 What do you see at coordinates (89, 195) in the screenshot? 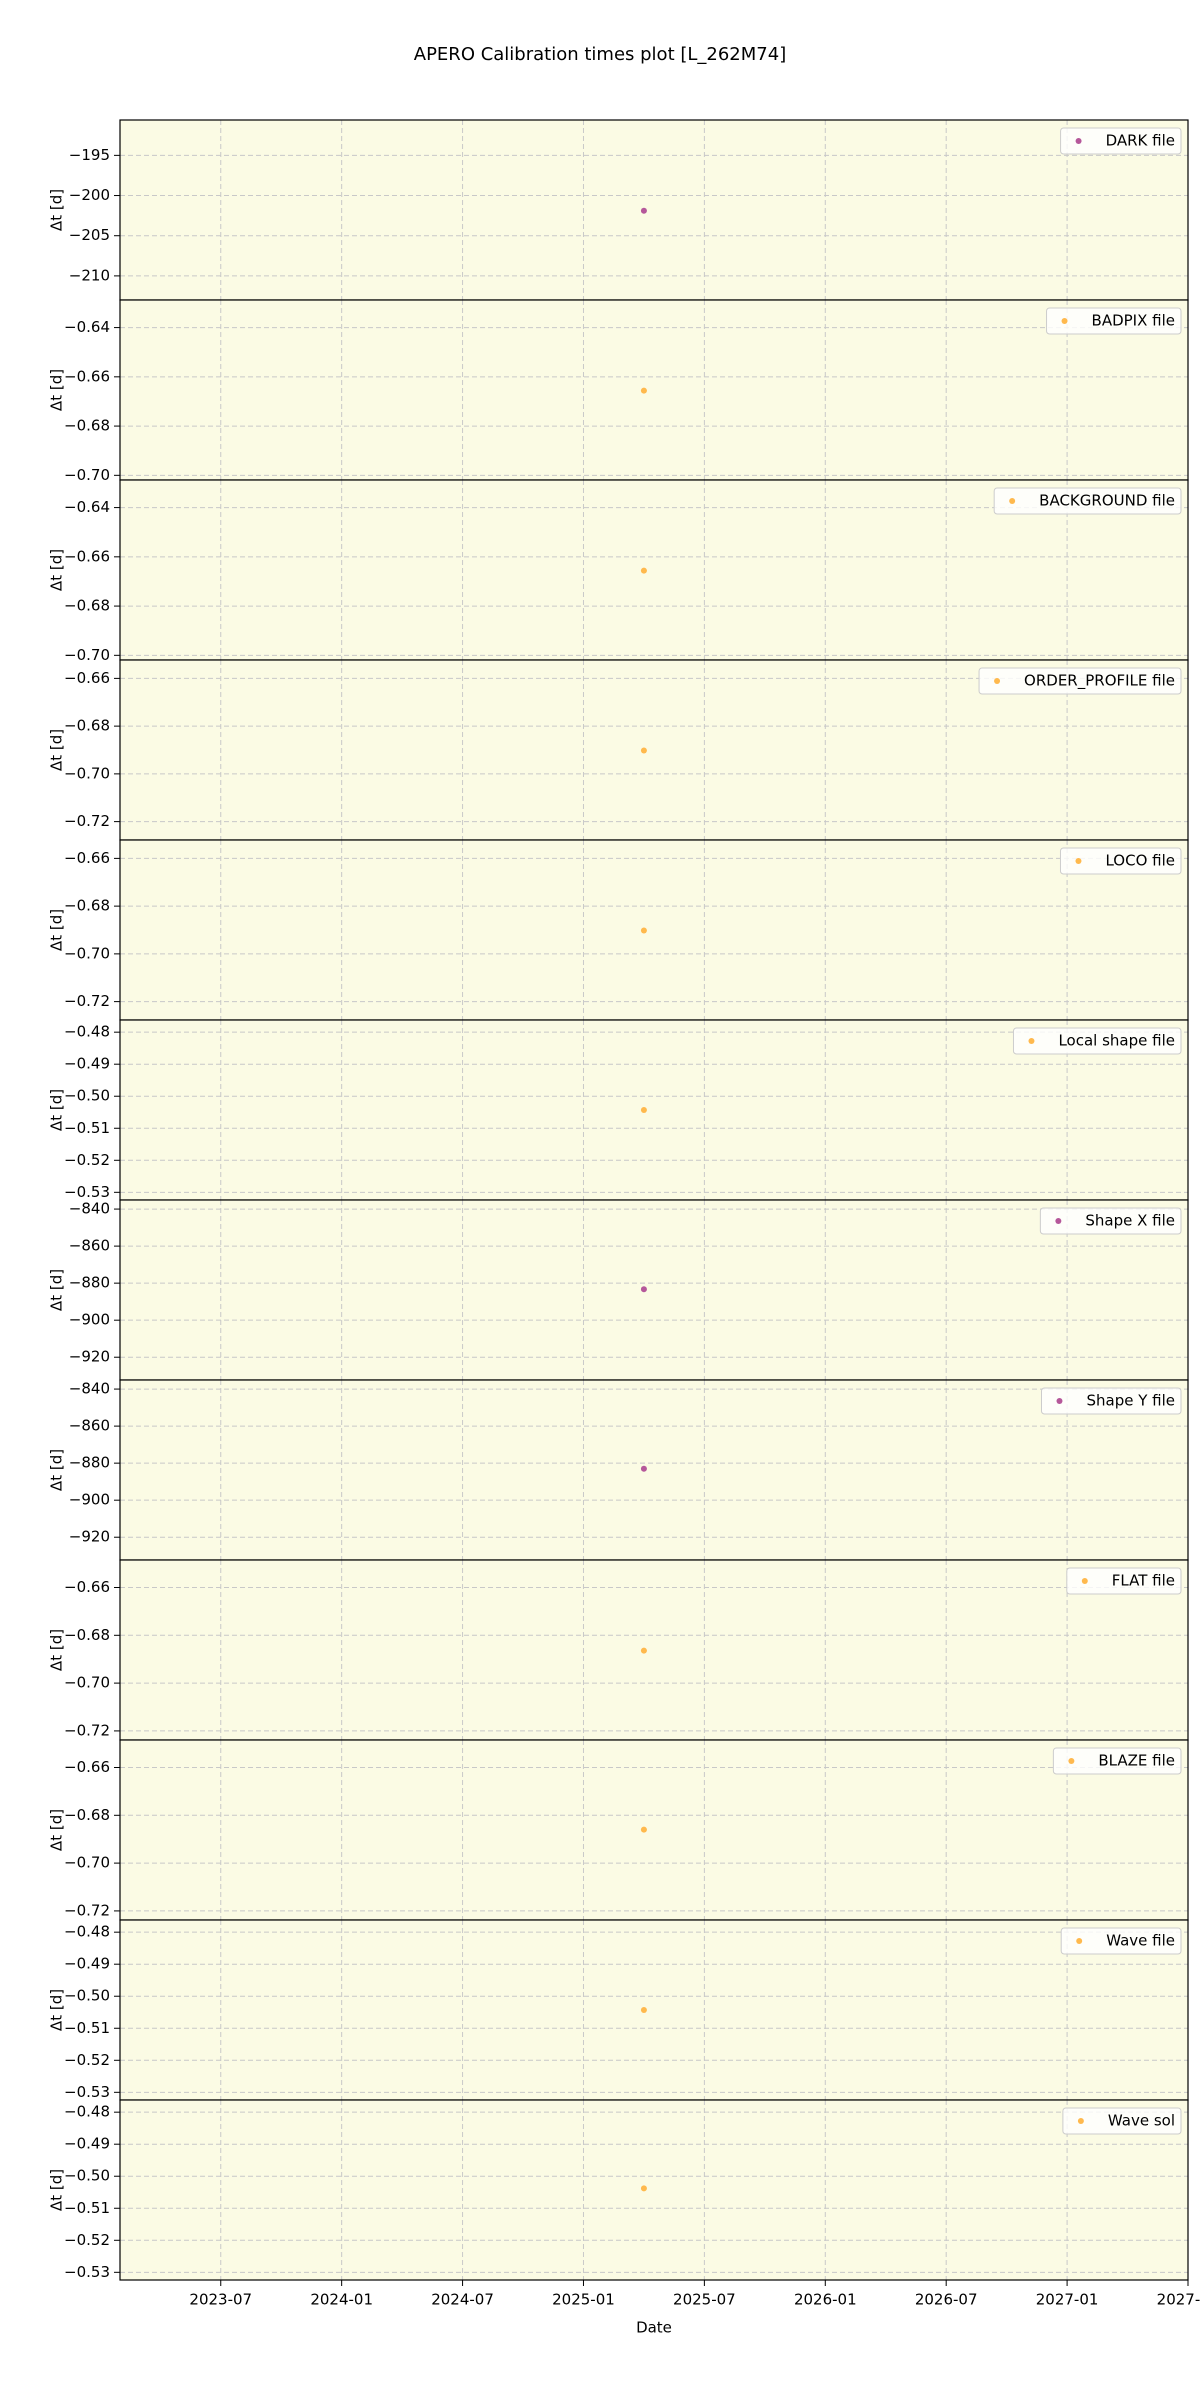
I see `y-tick-label: −200` at bounding box center [89, 195].